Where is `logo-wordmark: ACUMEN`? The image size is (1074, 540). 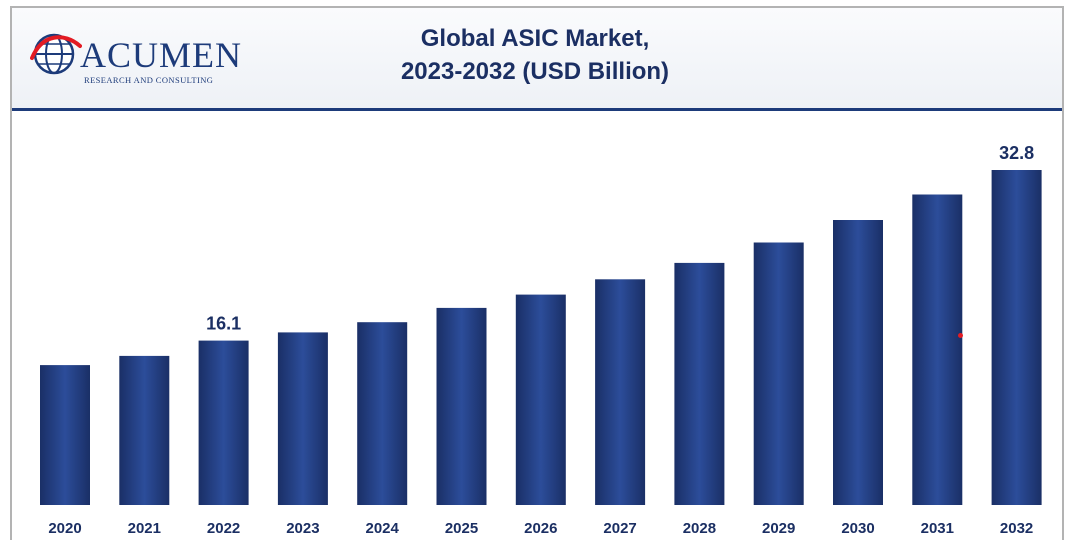 logo-wordmark: ACUMEN is located at coordinates (161, 55).